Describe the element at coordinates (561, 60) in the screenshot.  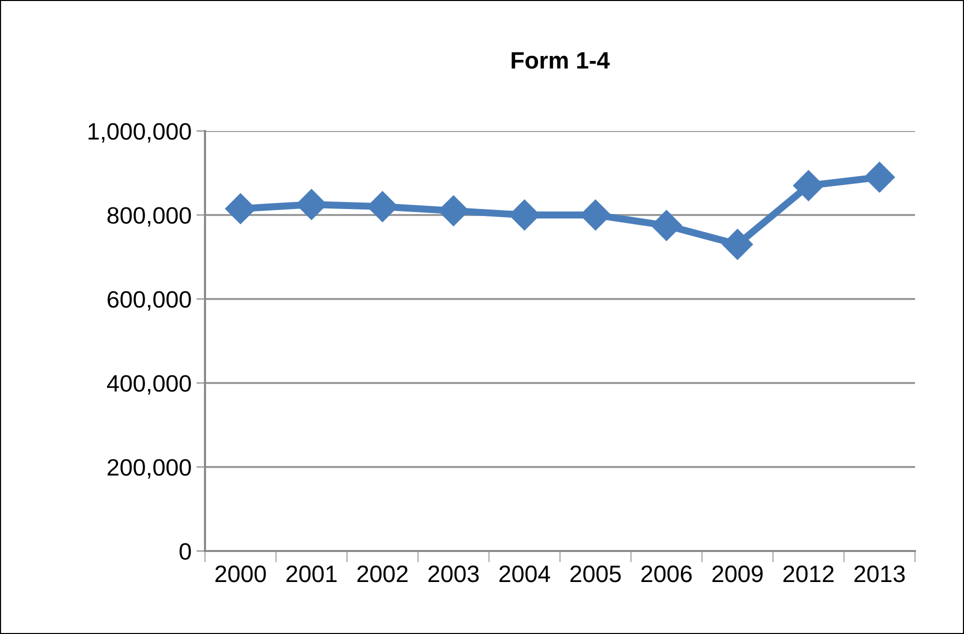
I see `chart-title: Form 1-4` at that location.